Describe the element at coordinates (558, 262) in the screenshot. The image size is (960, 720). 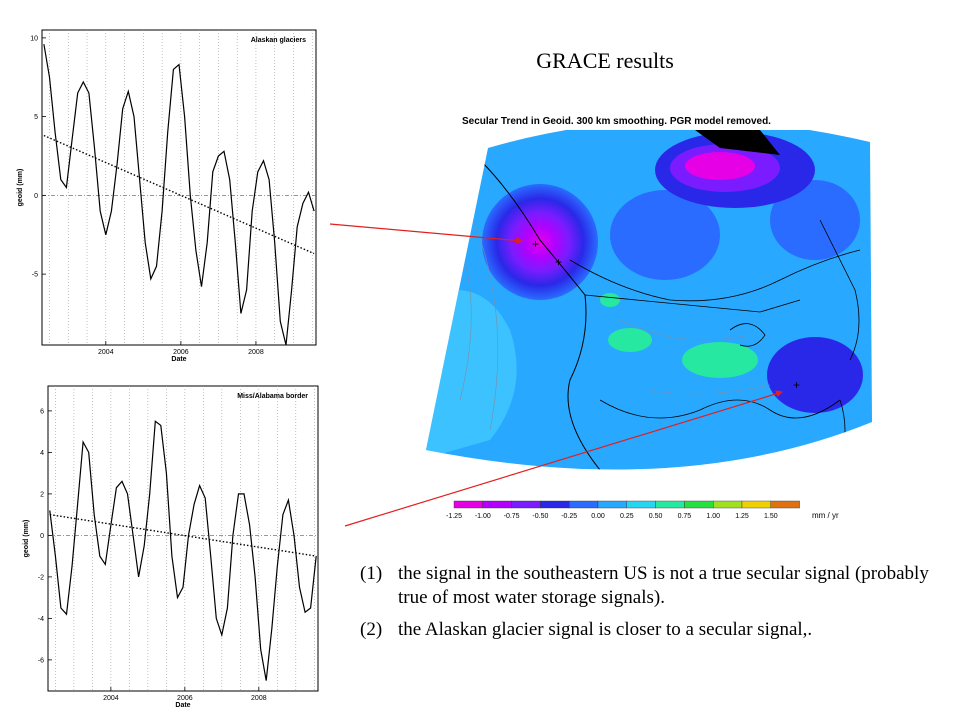
I see `alaska-site-marker-2: +` at that location.